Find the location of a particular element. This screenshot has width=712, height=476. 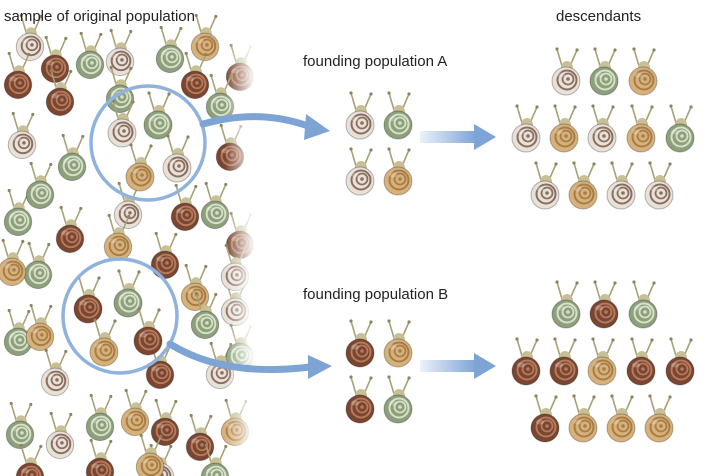

founding-population-a-label: founding population A is located at coordinates (375, 61).